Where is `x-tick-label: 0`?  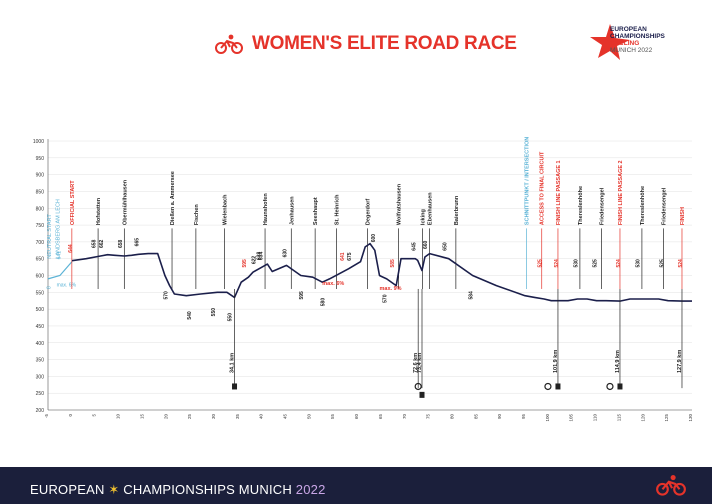 x-tick-label: 0 is located at coordinates (70, 415).